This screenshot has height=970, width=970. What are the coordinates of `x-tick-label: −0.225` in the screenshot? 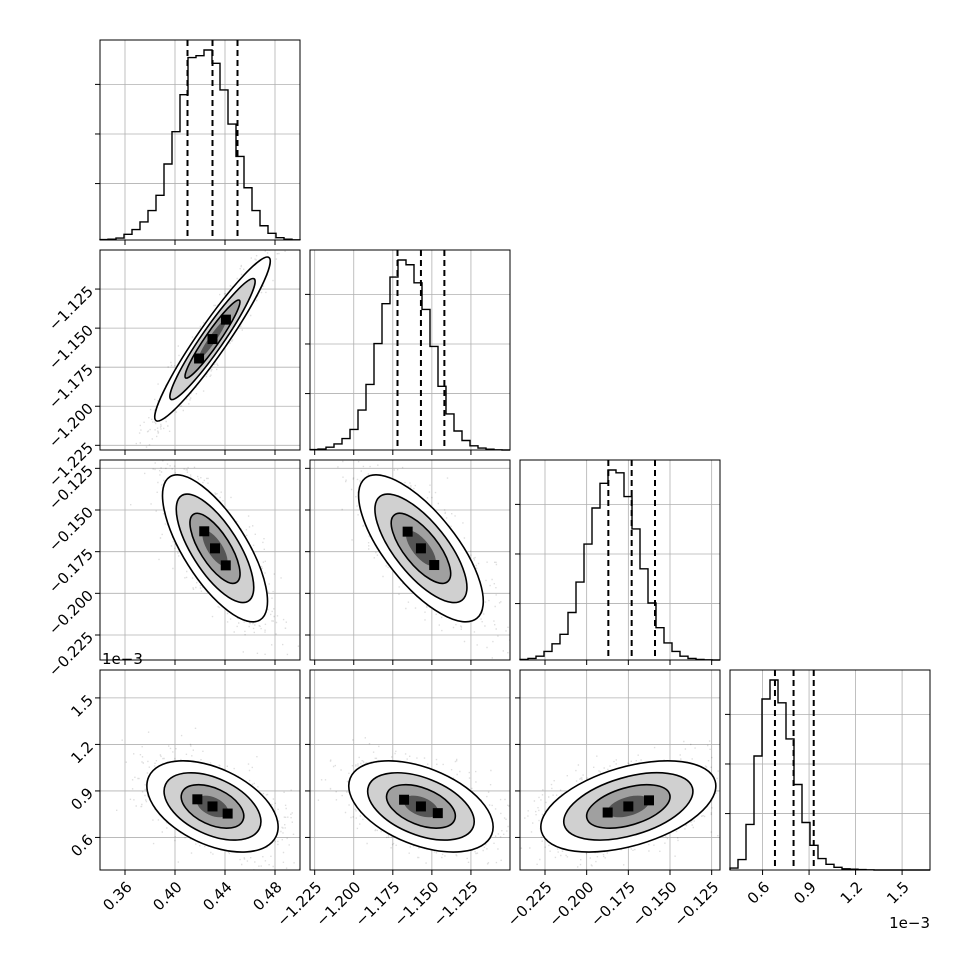 It's located at (530, 904).